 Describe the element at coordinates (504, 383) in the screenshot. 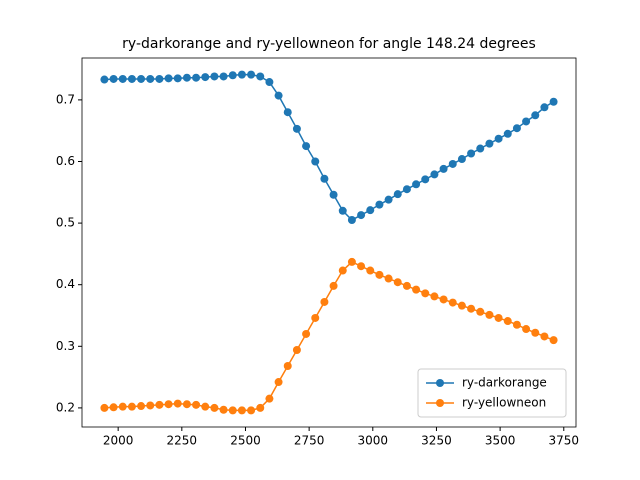

I see `legend-label: ry-darkorange` at that location.